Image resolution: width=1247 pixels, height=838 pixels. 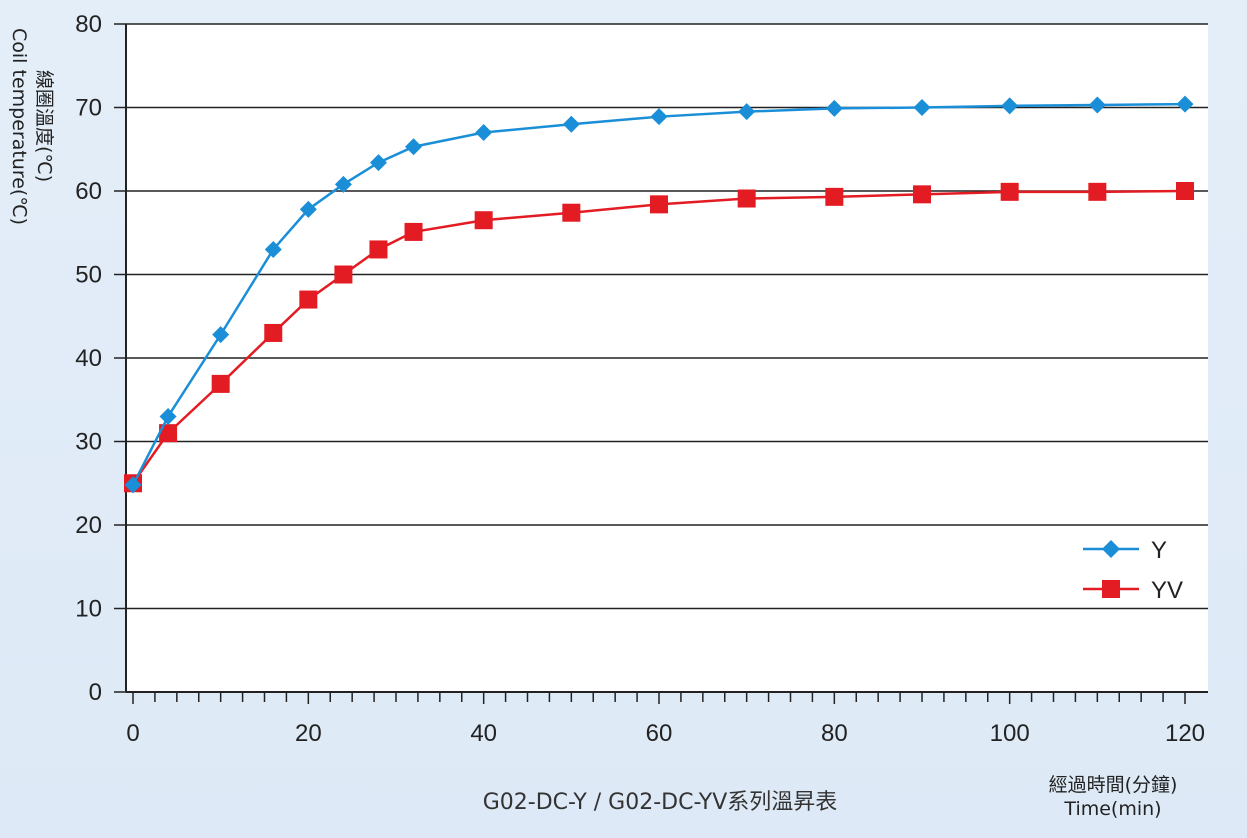 I want to click on y-tick-label: 50, so click(x=88, y=275).